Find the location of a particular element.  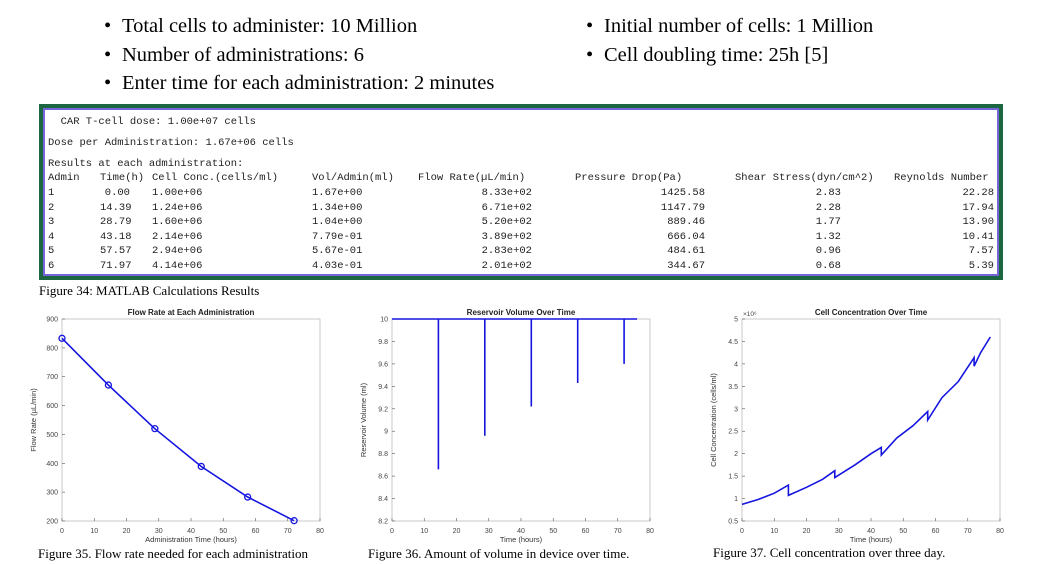

bullet-num-administrations: Number of administrations: 6 is located at coordinates (299, 55).